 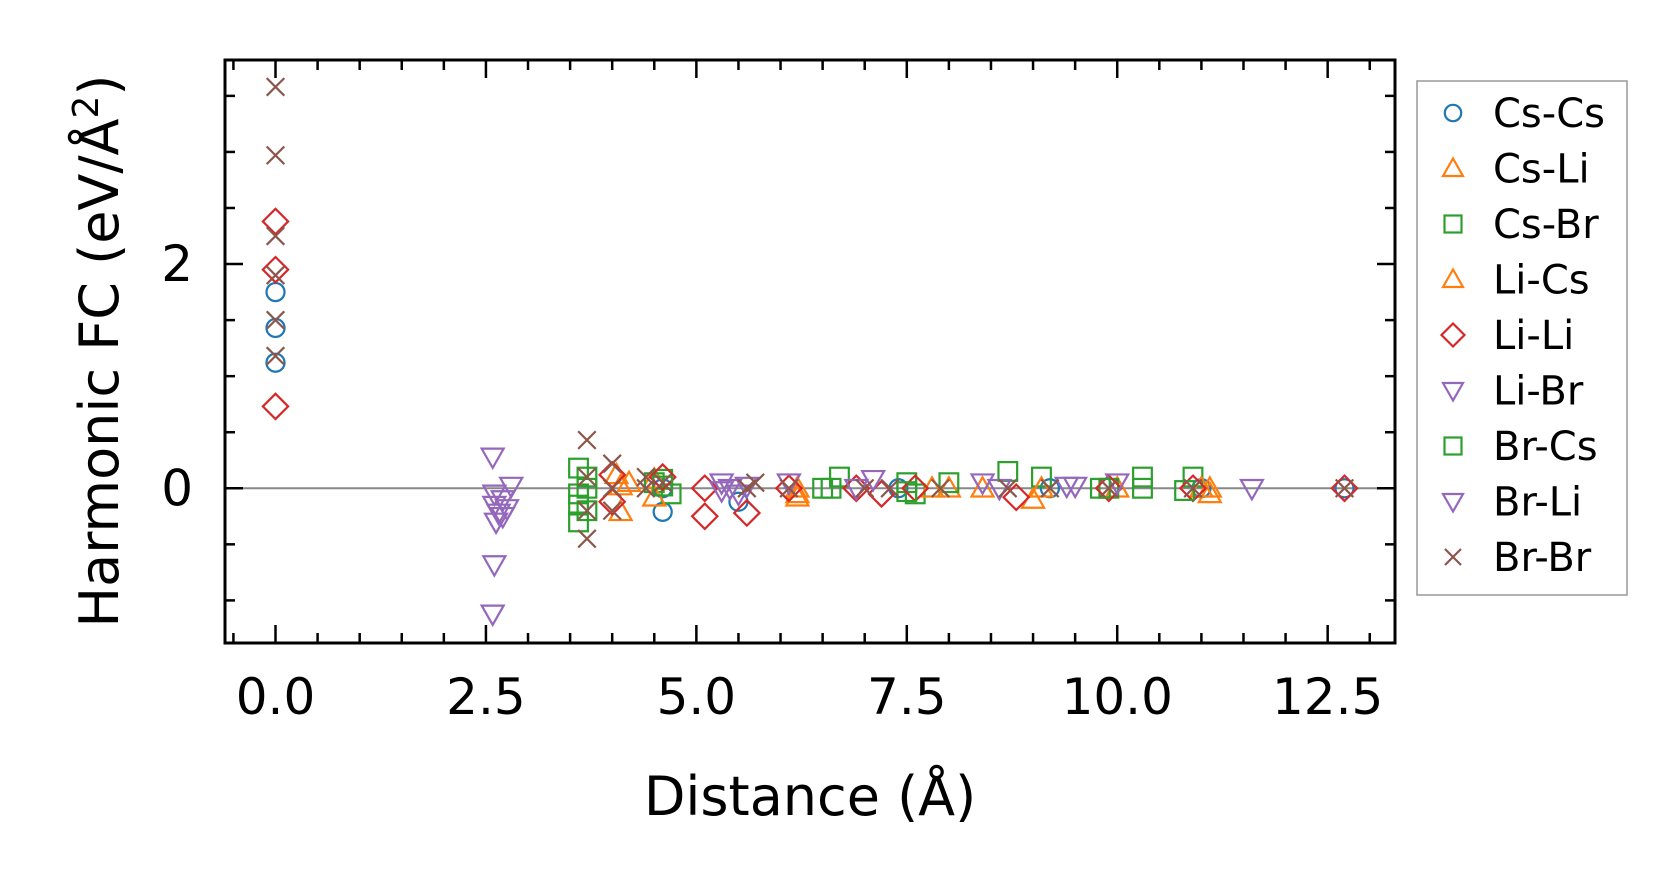 I want to click on legend-item-li-br: Li-Br, so click(x=1512, y=392).